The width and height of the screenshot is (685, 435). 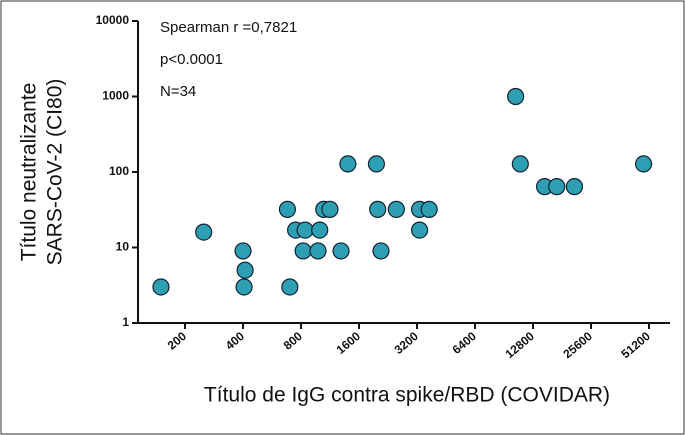 What do you see at coordinates (178, 91) in the screenshot?
I see `annotation: N=34` at bounding box center [178, 91].